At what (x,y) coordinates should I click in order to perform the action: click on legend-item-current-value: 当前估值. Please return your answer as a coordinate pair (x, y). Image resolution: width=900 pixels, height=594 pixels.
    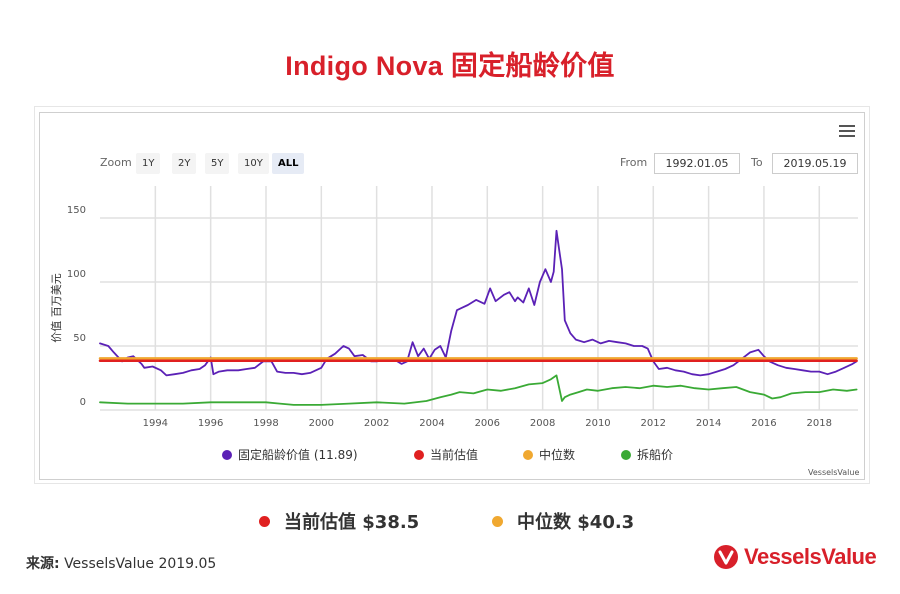
    Looking at the image, I should click on (446, 454).